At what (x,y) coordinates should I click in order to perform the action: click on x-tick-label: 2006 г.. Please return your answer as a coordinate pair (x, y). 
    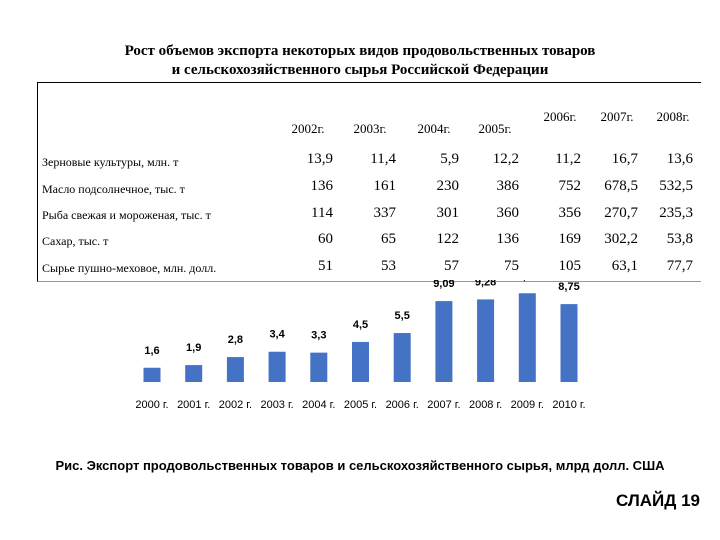
    Looking at the image, I should click on (402, 405).